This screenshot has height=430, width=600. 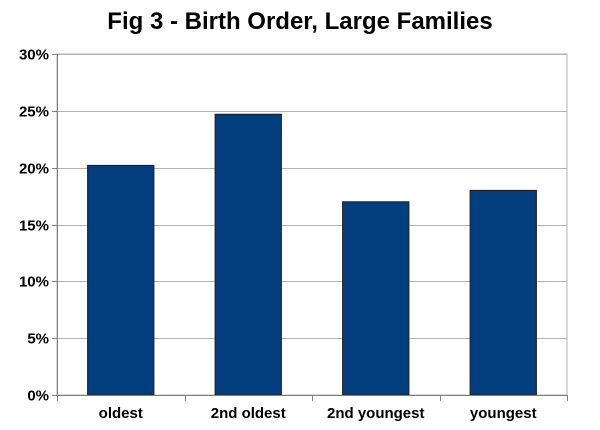 I want to click on bar-youngest, so click(x=503, y=292).